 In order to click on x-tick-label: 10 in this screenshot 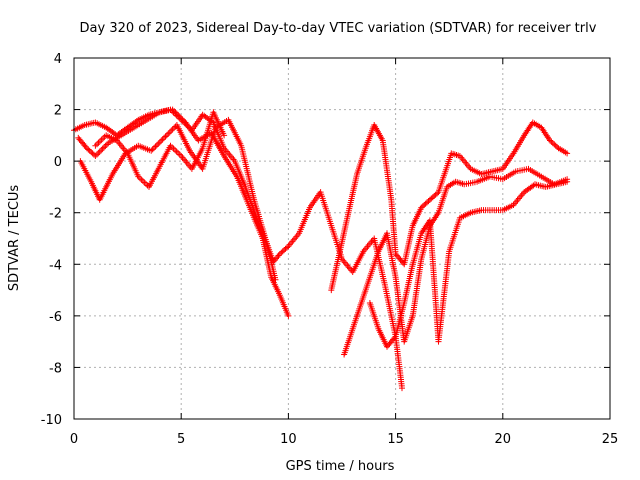, I will do `click(288, 439)`.